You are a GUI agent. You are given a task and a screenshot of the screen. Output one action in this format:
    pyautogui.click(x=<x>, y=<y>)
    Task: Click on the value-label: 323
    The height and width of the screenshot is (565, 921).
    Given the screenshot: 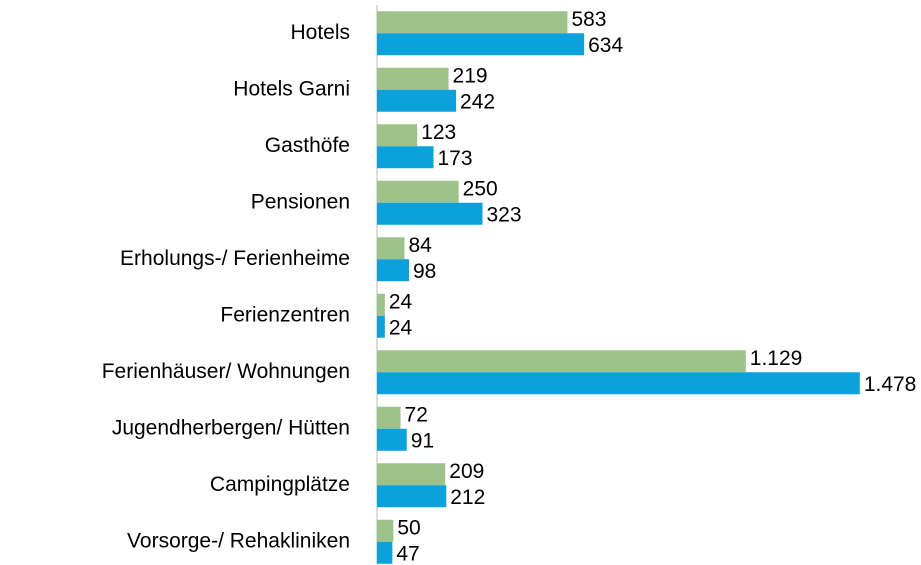 What is the action you would take?
    pyautogui.click(x=504, y=214)
    